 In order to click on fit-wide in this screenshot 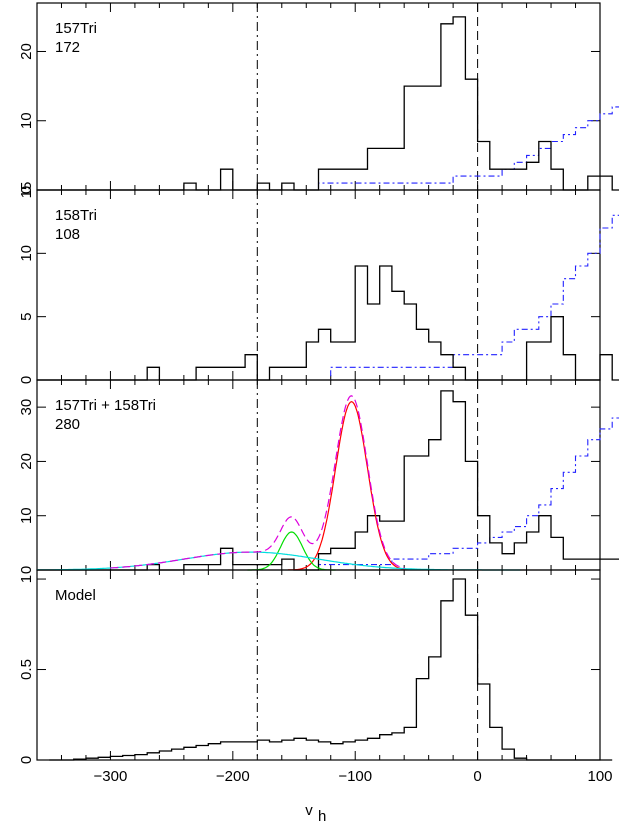, I will do `click(279, 561)`.